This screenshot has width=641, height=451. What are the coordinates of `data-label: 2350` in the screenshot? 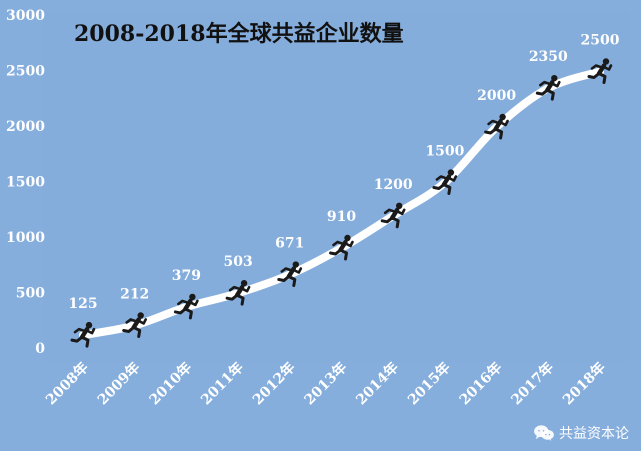 It's located at (548, 57).